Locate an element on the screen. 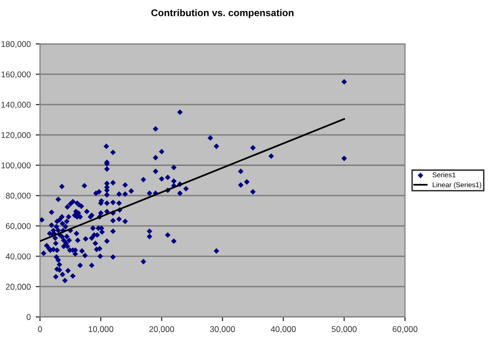  x-tick-label: 50,000 is located at coordinates (344, 330).